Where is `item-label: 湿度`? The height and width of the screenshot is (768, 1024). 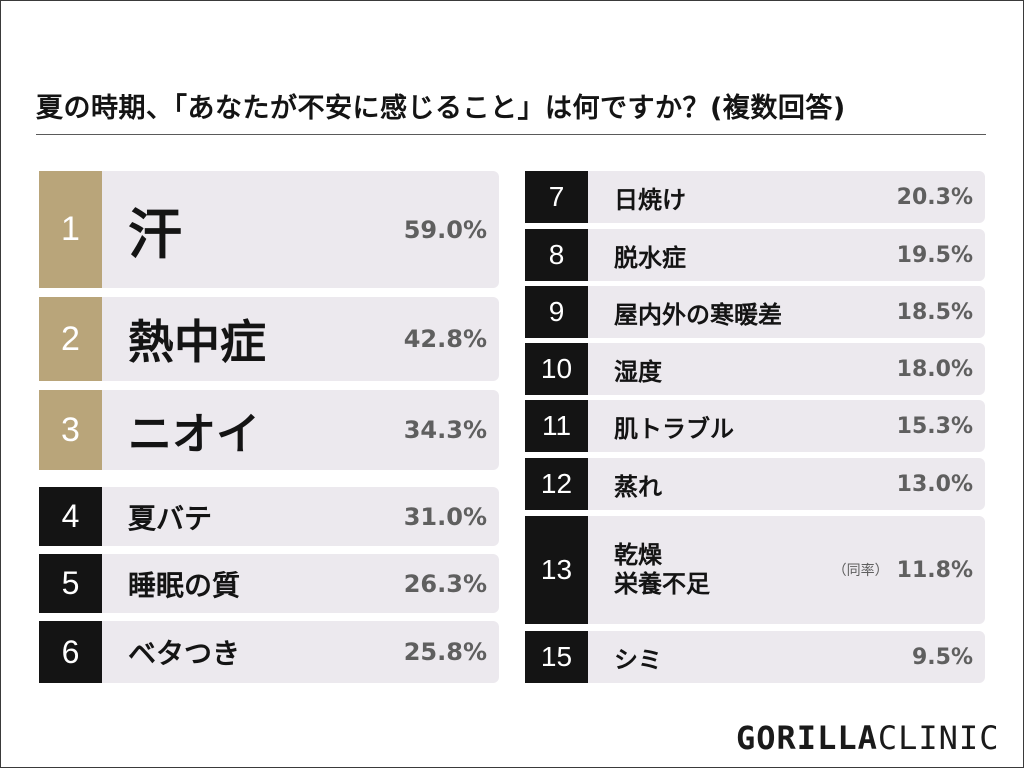 item-label: 湿度 is located at coordinates (638, 371).